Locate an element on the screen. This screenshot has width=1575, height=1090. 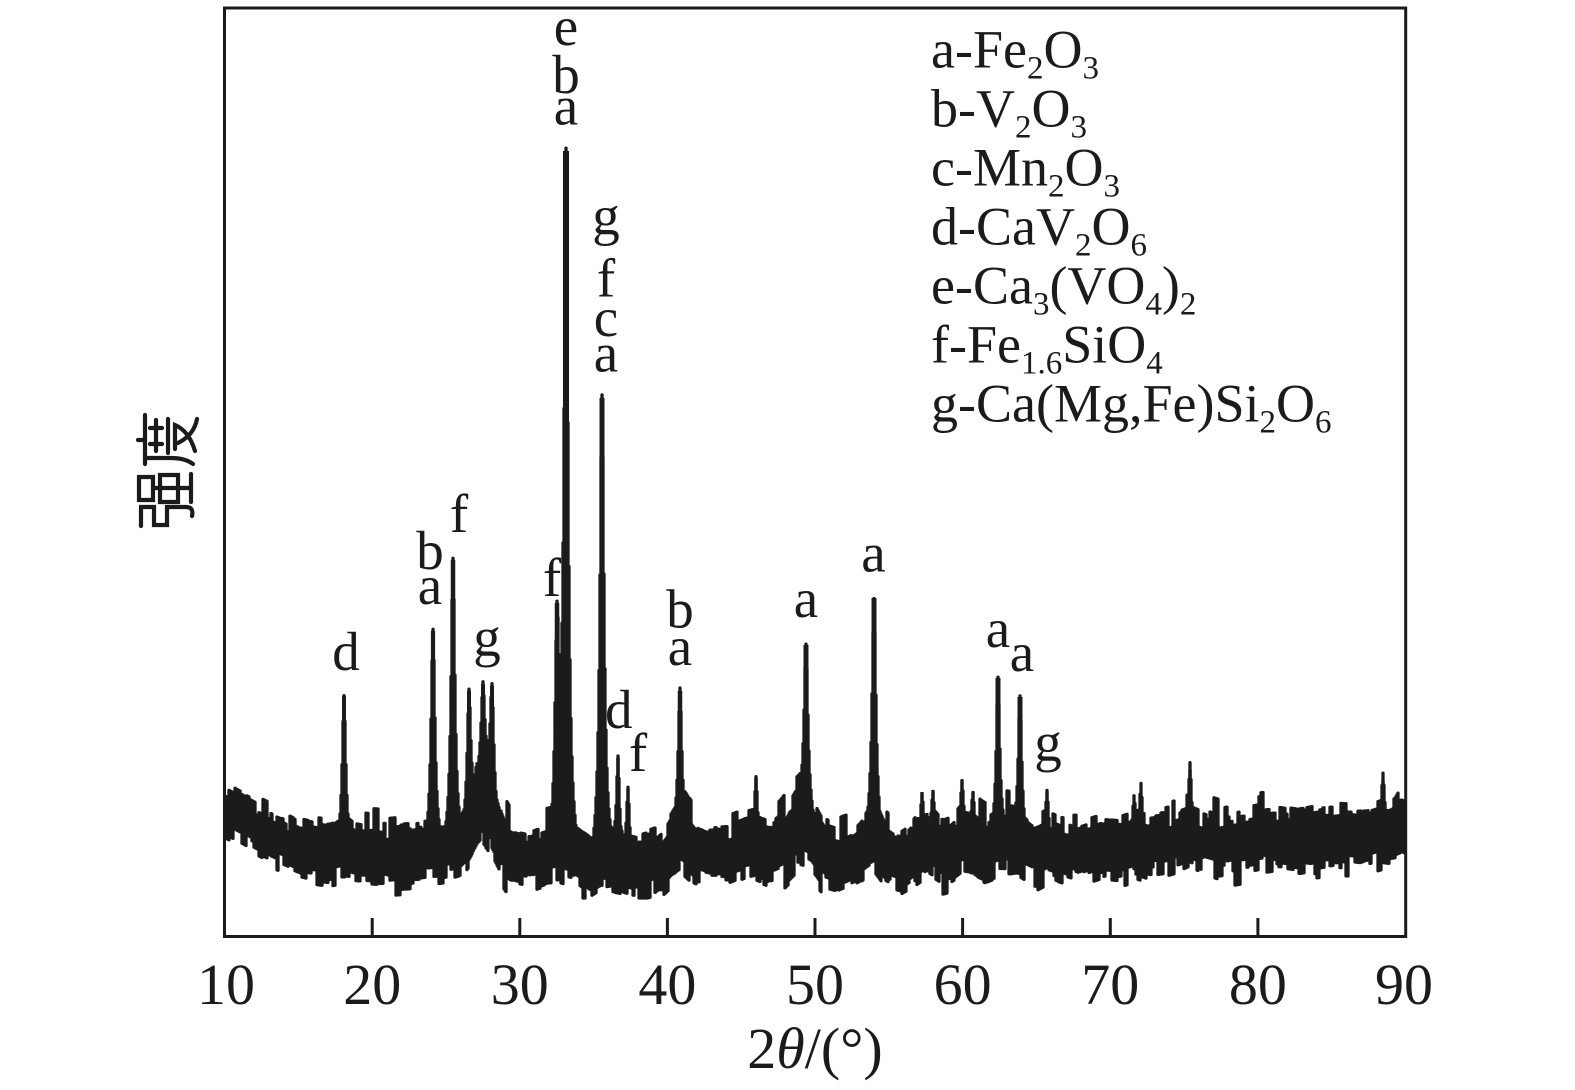
svg-text: e is located at coordinates (566, 28).